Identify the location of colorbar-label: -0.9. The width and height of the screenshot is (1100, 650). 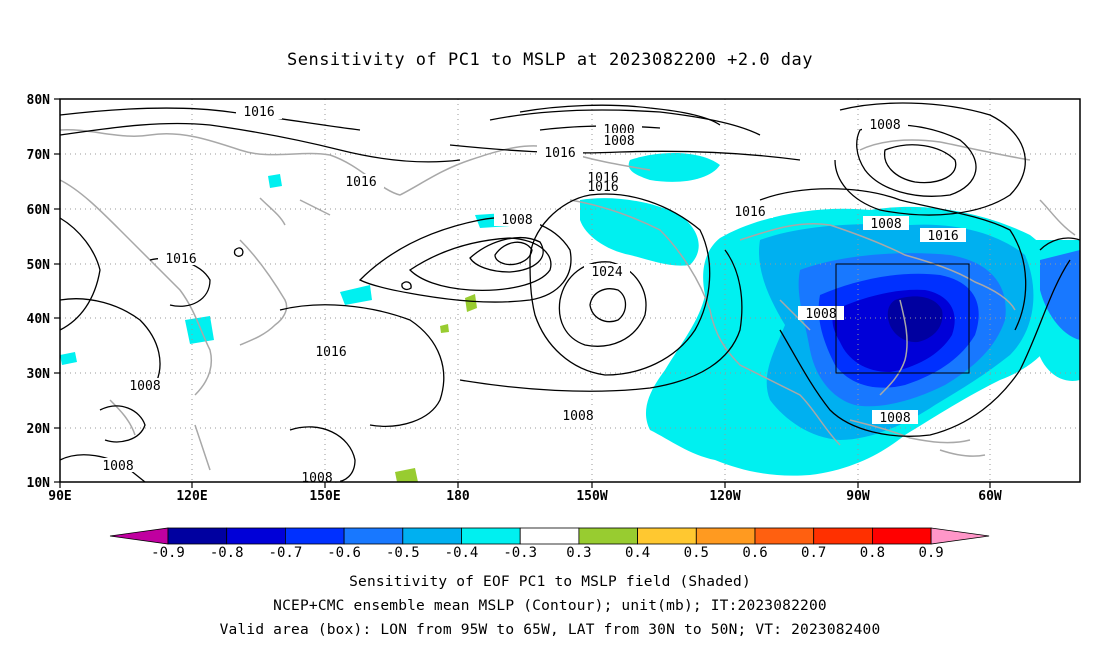
(168, 553).